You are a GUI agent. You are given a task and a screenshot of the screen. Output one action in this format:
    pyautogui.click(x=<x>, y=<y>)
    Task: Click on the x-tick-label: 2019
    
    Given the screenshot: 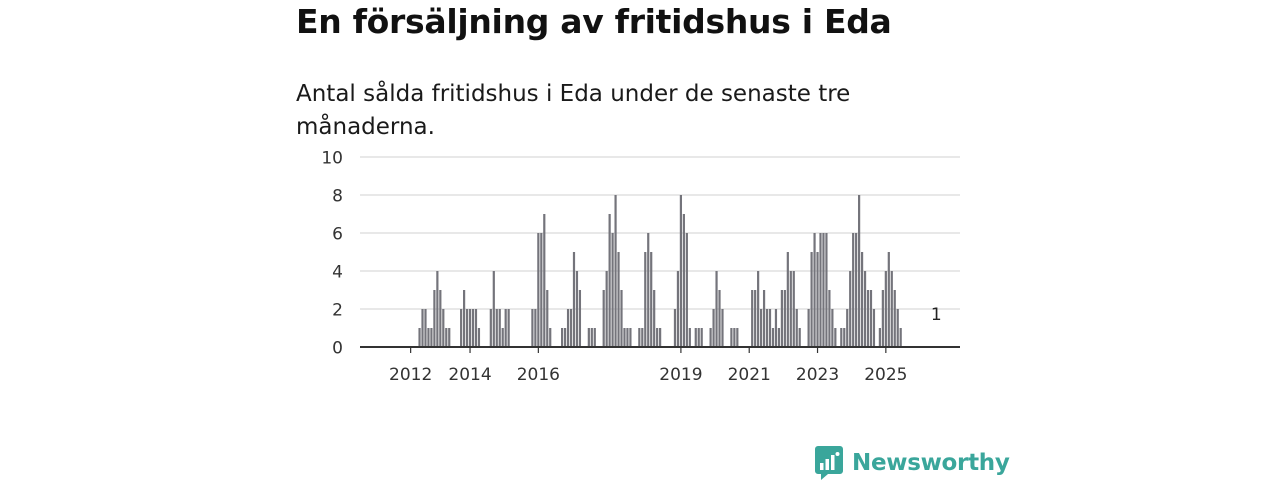 What is the action you would take?
    pyautogui.click(x=680, y=375)
    